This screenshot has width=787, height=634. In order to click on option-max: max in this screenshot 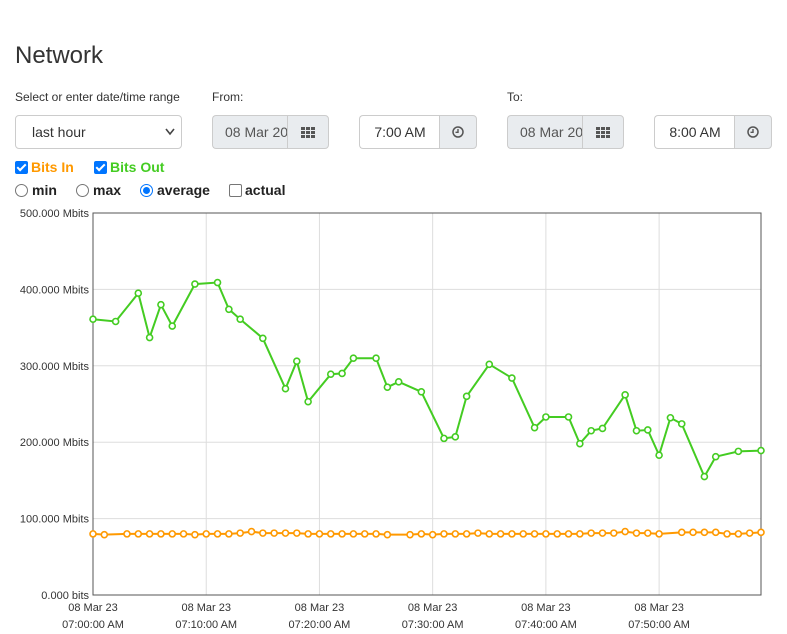, I will do `click(98, 190)`.